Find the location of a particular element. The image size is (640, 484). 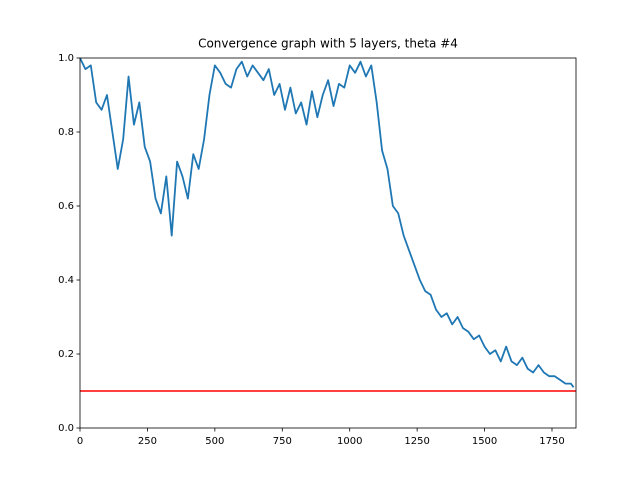

x-tick-label: 0 is located at coordinates (80, 441).